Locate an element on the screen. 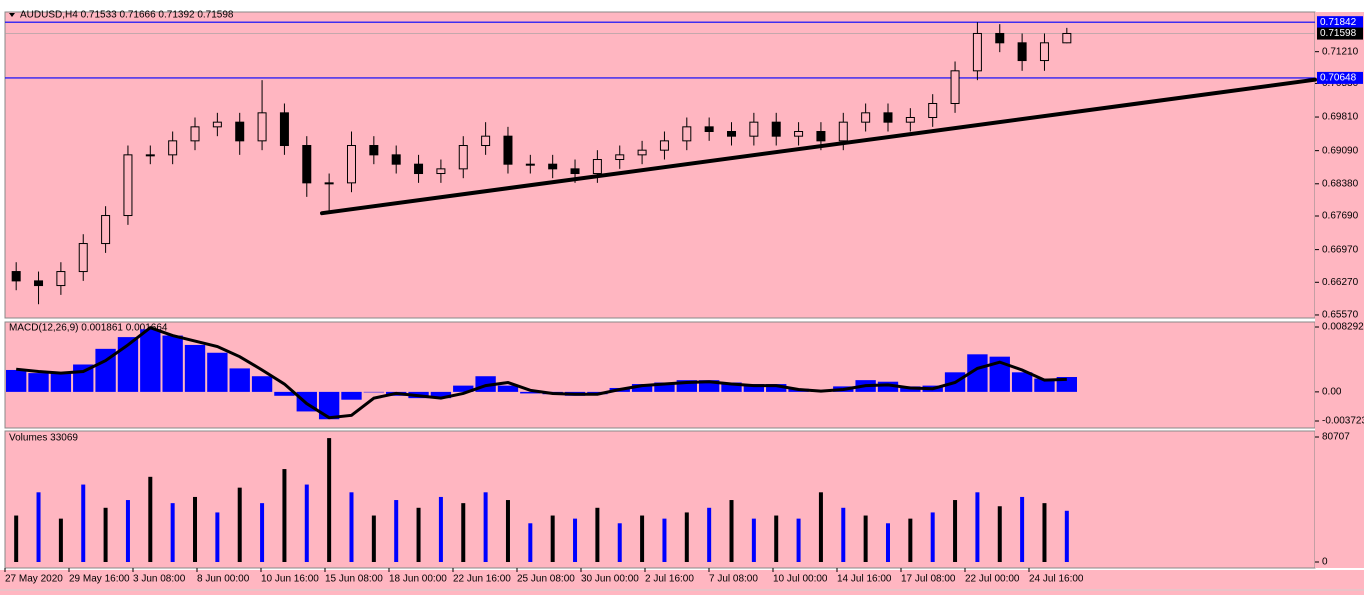 The image size is (1364, 595). x-tick-label: 2 Jul 16:00 is located at coordinates (669, 579).